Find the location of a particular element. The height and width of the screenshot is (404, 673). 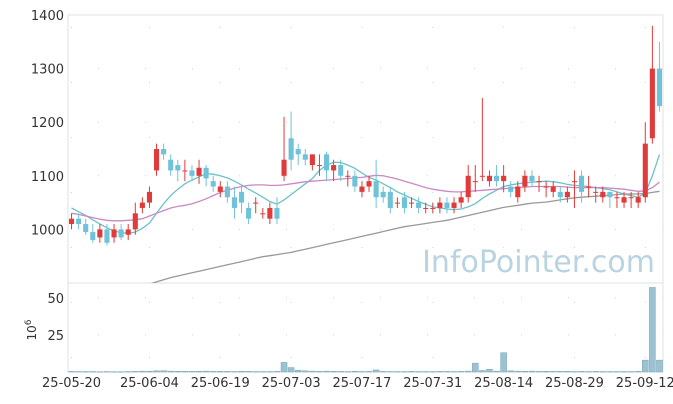

date-tick-label: 25-09-12 is located at coordinates (644, 383).